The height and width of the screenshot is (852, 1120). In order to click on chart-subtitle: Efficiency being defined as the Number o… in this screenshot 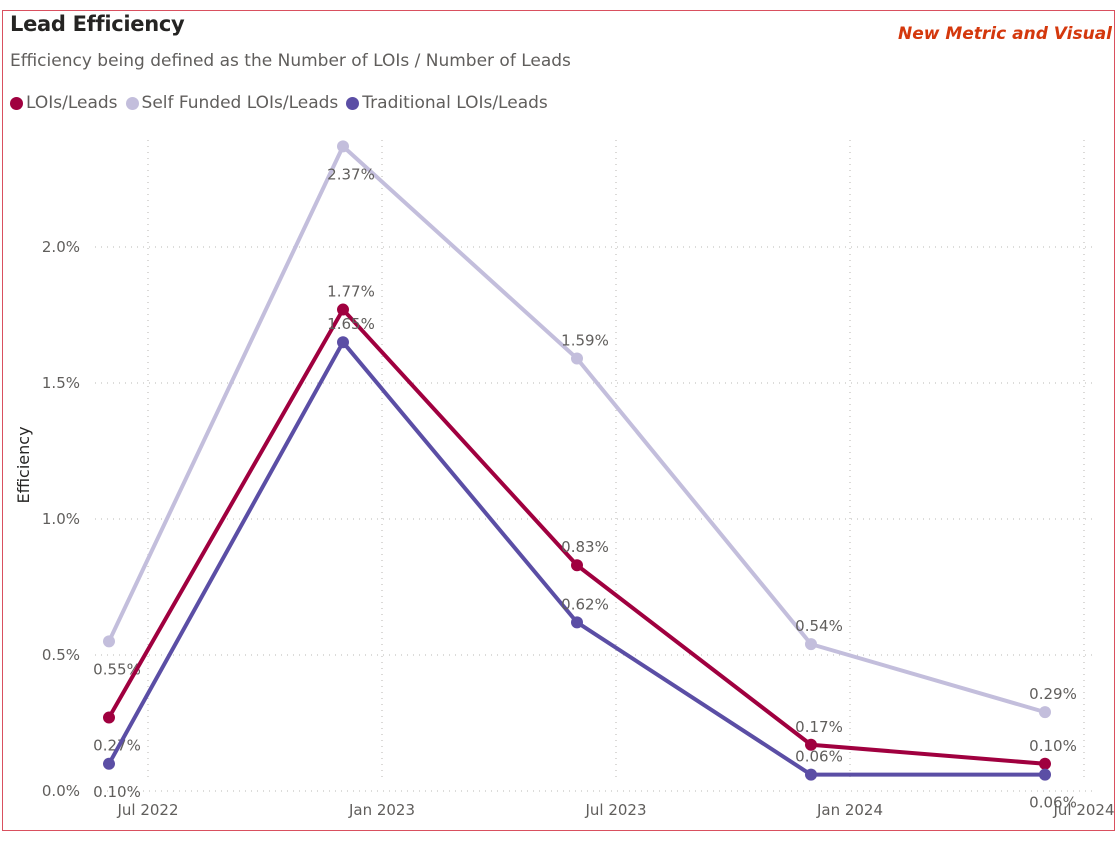, I will do `click(290, 61)`.